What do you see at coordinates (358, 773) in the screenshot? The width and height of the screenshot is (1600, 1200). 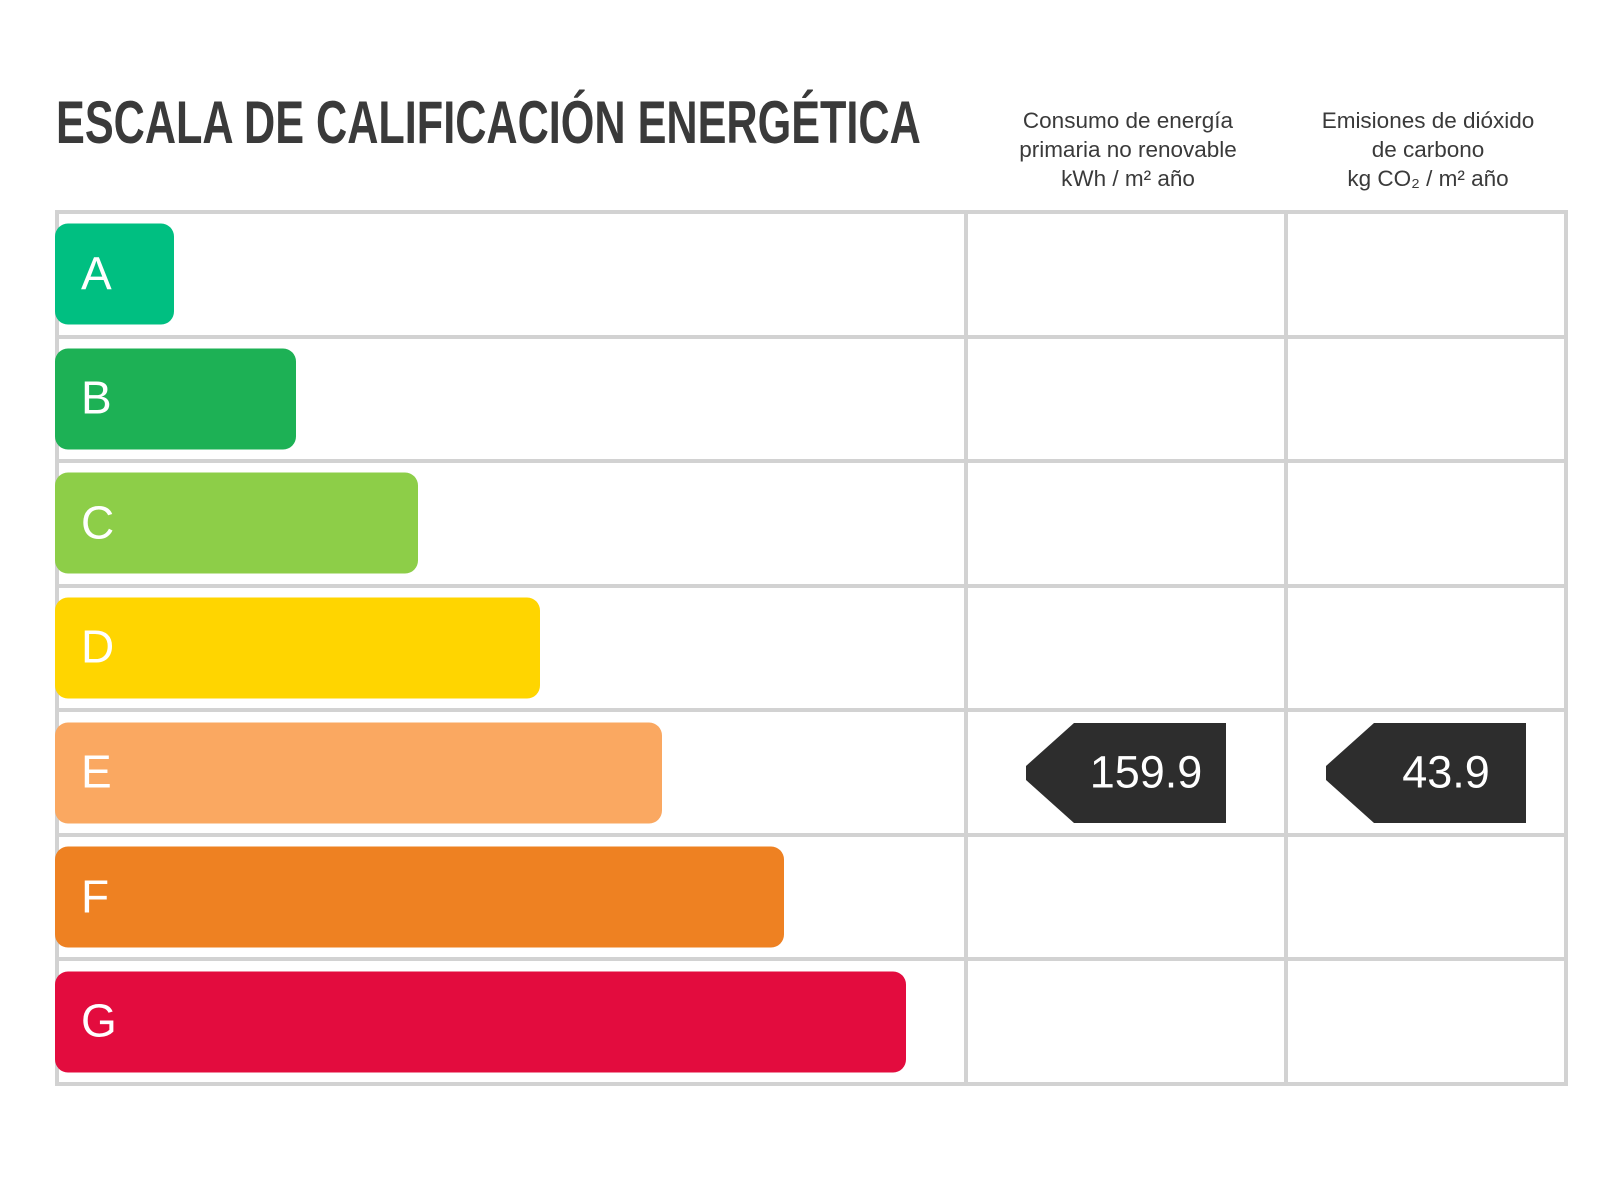 I see `rating-bar-e: E` at bounding box center [358, 773].